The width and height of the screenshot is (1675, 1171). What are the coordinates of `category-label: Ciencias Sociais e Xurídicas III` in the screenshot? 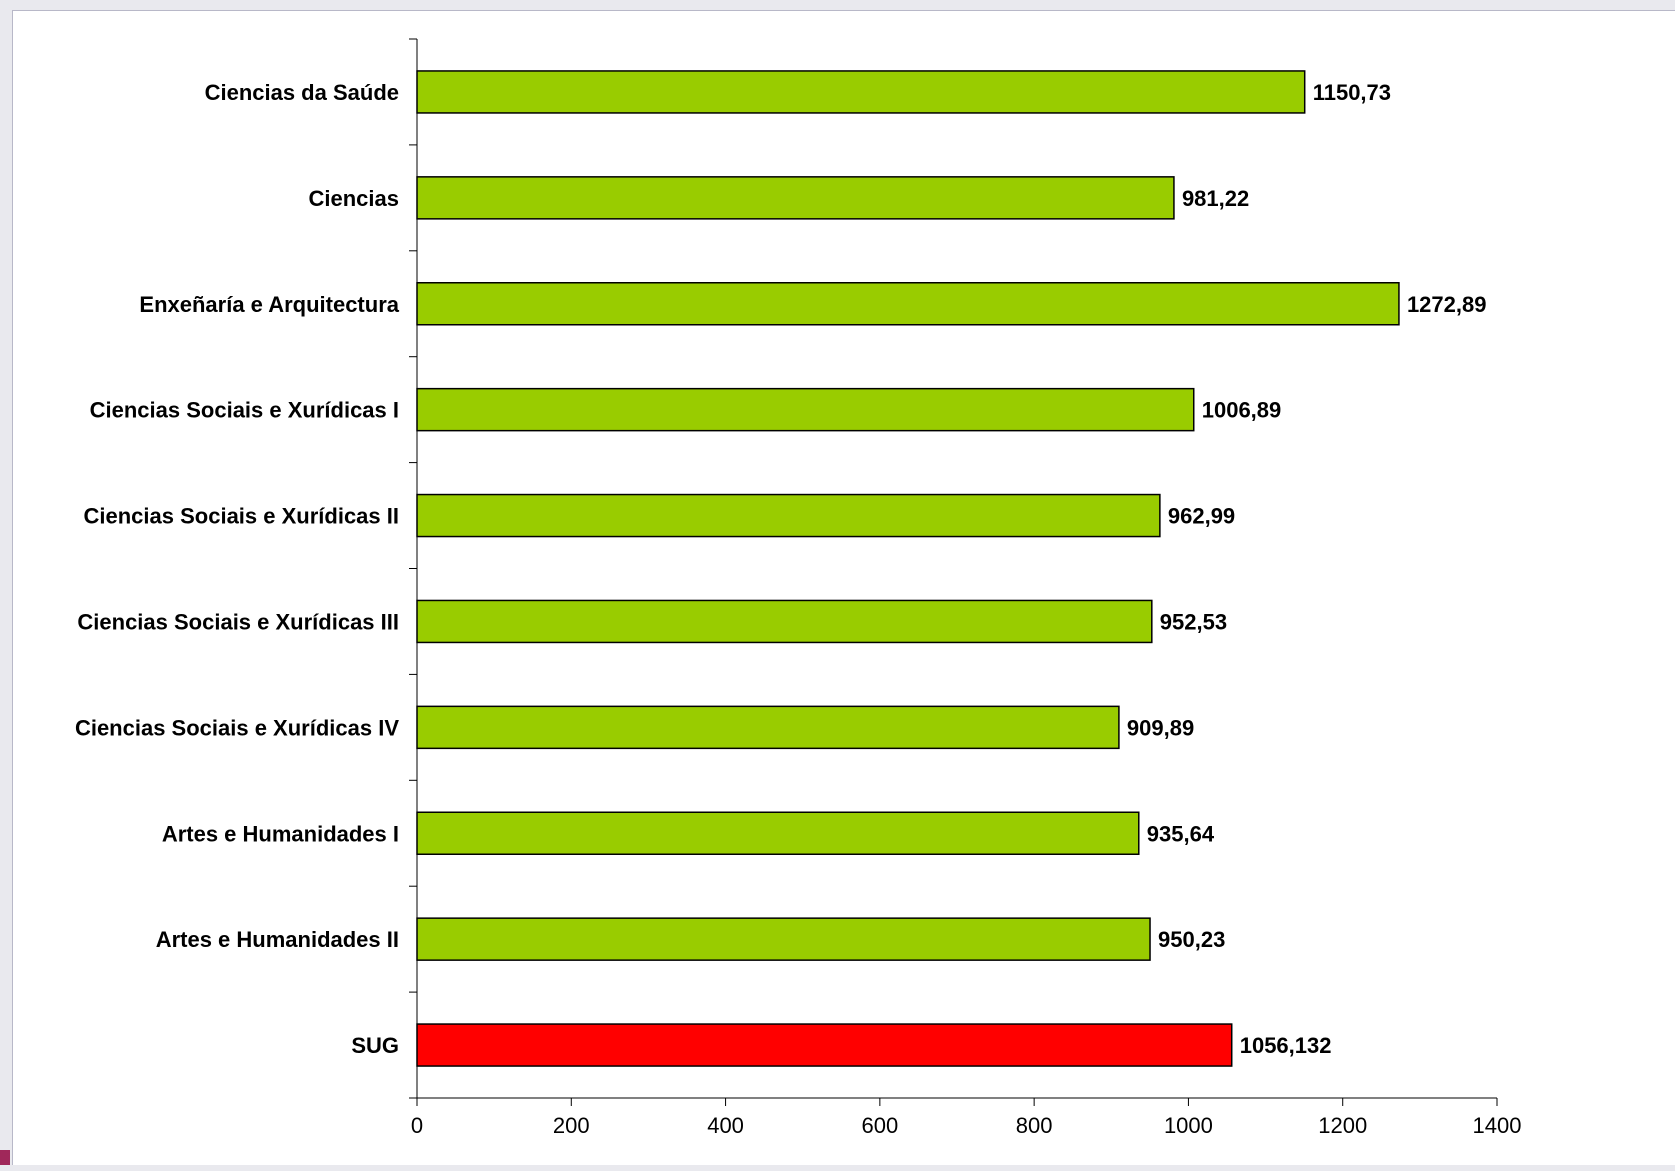 It's located at (238, 621).